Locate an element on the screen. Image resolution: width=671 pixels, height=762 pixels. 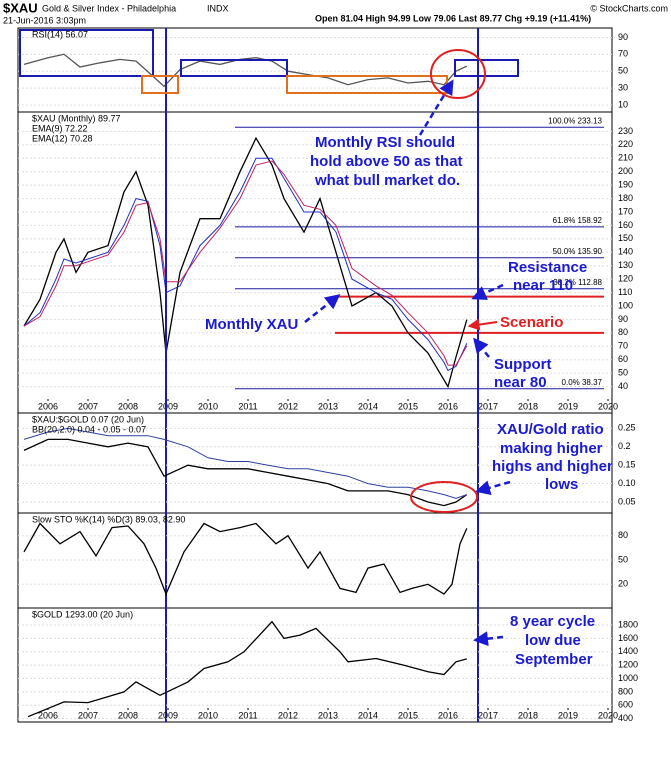
y-tick-label: 1800 is located at coordinates (628, 624).